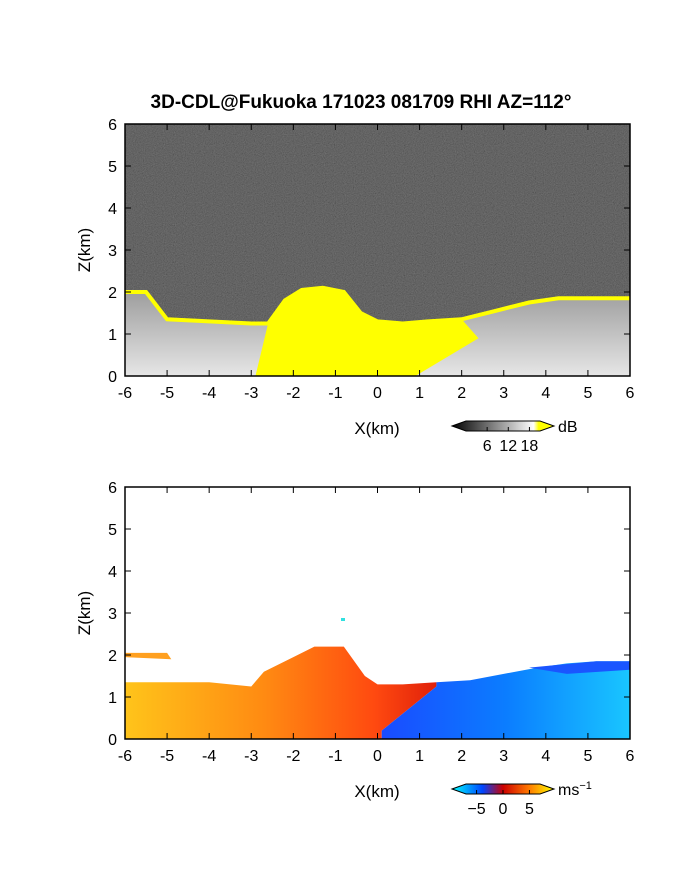 The image size is (680, 880). I want to click on upper-negative-echo, so click(579, 667).